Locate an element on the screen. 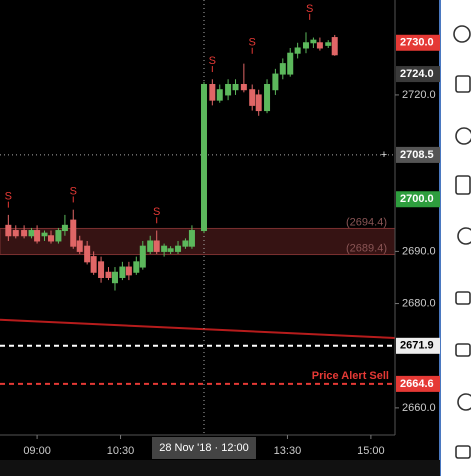  list-icon is located at coordinates (463, 84).